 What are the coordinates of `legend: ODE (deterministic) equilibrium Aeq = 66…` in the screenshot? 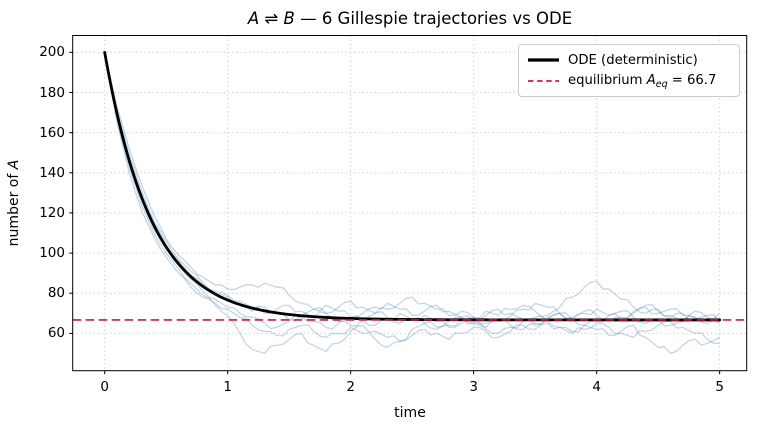 It's located at (629, 70).